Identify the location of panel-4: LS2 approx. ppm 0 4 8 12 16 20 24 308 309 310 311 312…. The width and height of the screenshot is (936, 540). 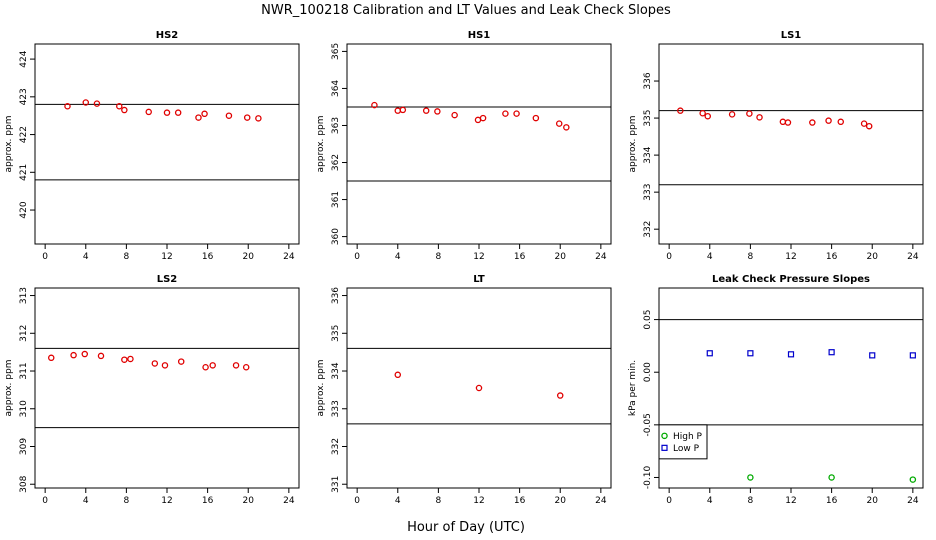
(152, 390).